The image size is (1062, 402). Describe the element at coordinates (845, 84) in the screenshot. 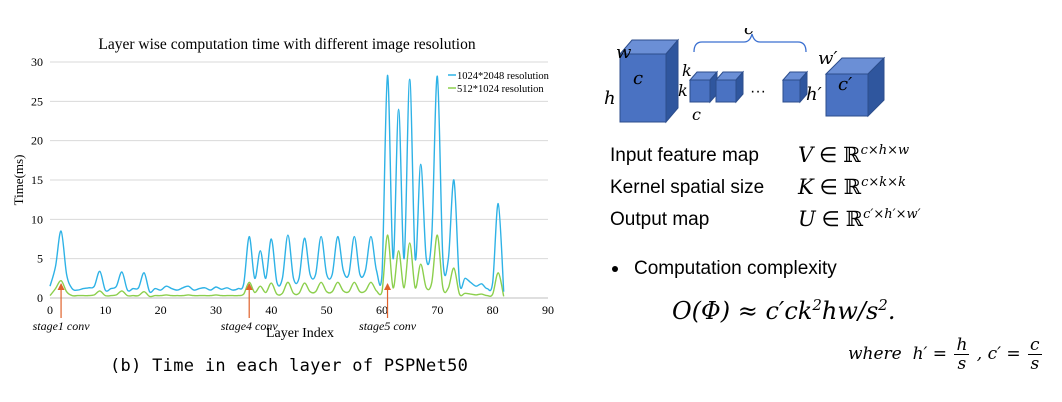

I see `output-c-label: c′` at that location.